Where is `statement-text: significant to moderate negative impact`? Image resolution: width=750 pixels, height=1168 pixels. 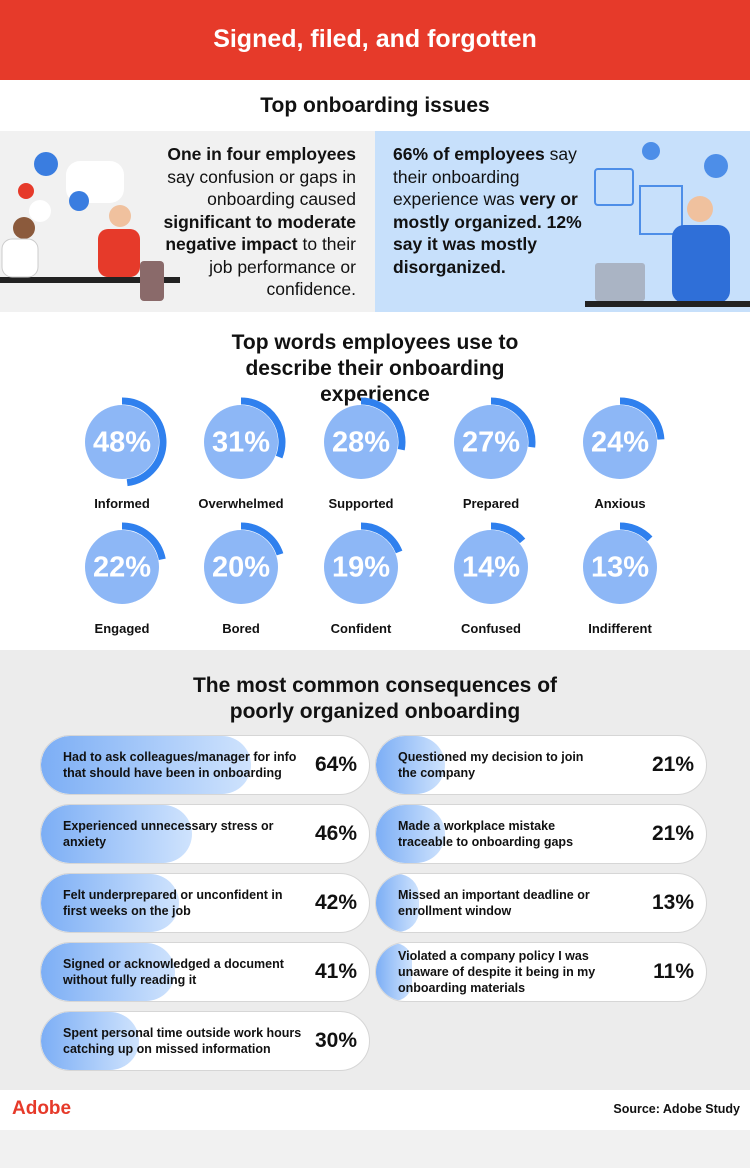 statement-text: significant to moderate negative impact is located at coordinates (259, 233).